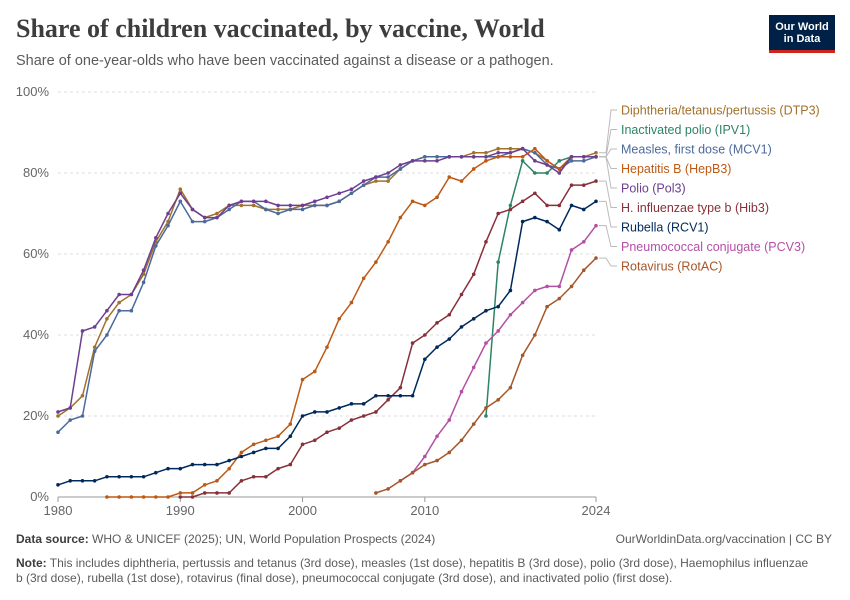 The image size is (850, 600). What do you see at coordinates (52, 539) in the screenshot?
I see `data-source-label: Data source:` at bounding box center [52, 539].